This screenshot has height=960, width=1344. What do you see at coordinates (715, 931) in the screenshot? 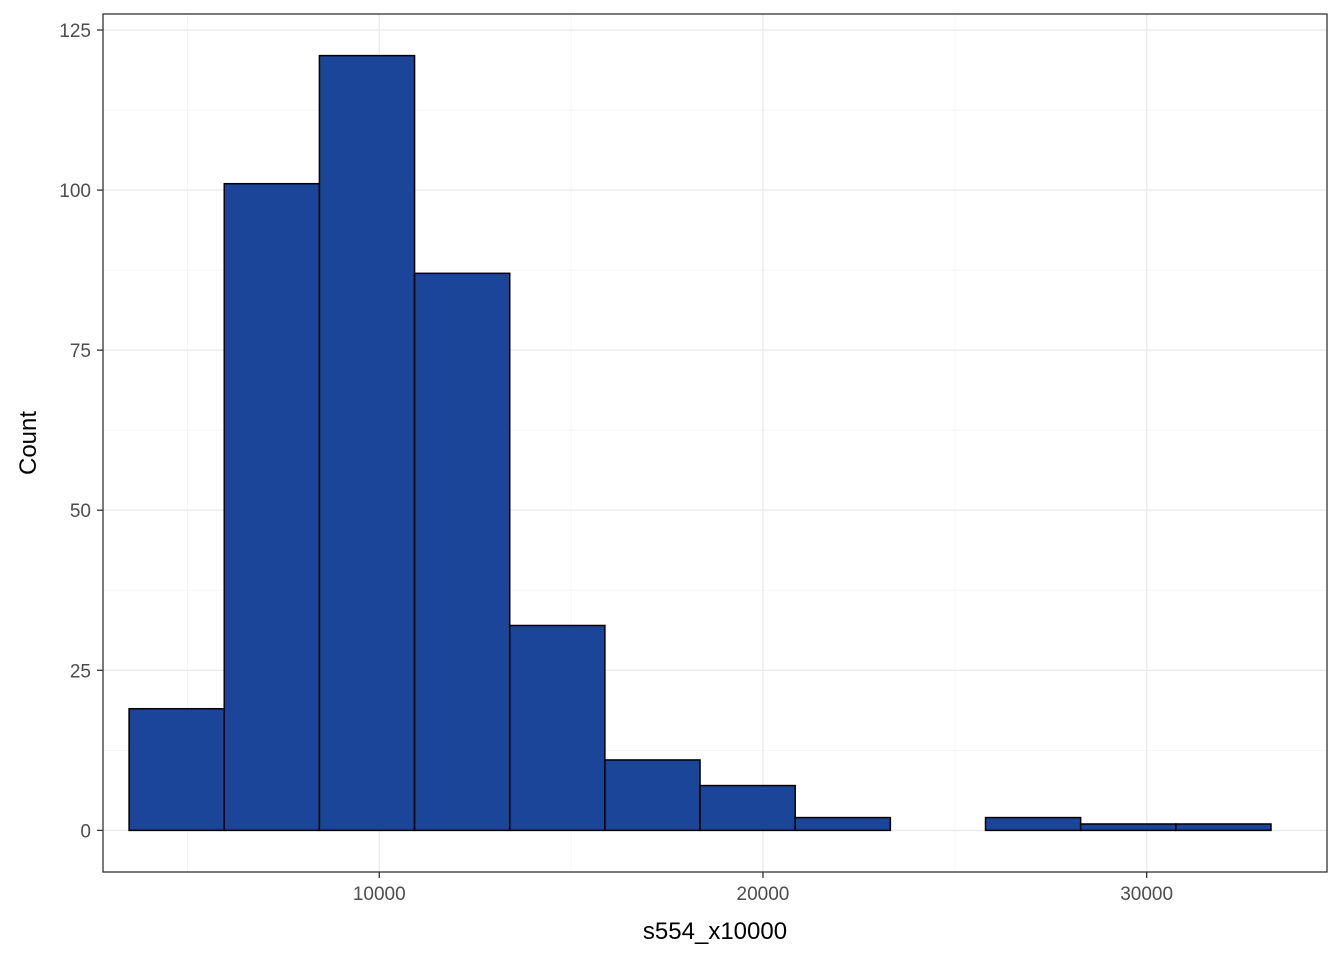
I see `x-axis-title: s554_x10000` at bounding box center [715, 931].